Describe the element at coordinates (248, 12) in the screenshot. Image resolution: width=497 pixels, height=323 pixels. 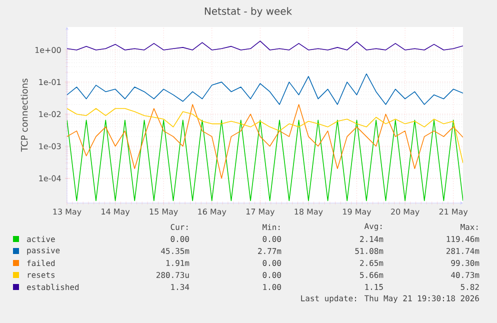
I see `chart-title: Netstat - by week` at that location.